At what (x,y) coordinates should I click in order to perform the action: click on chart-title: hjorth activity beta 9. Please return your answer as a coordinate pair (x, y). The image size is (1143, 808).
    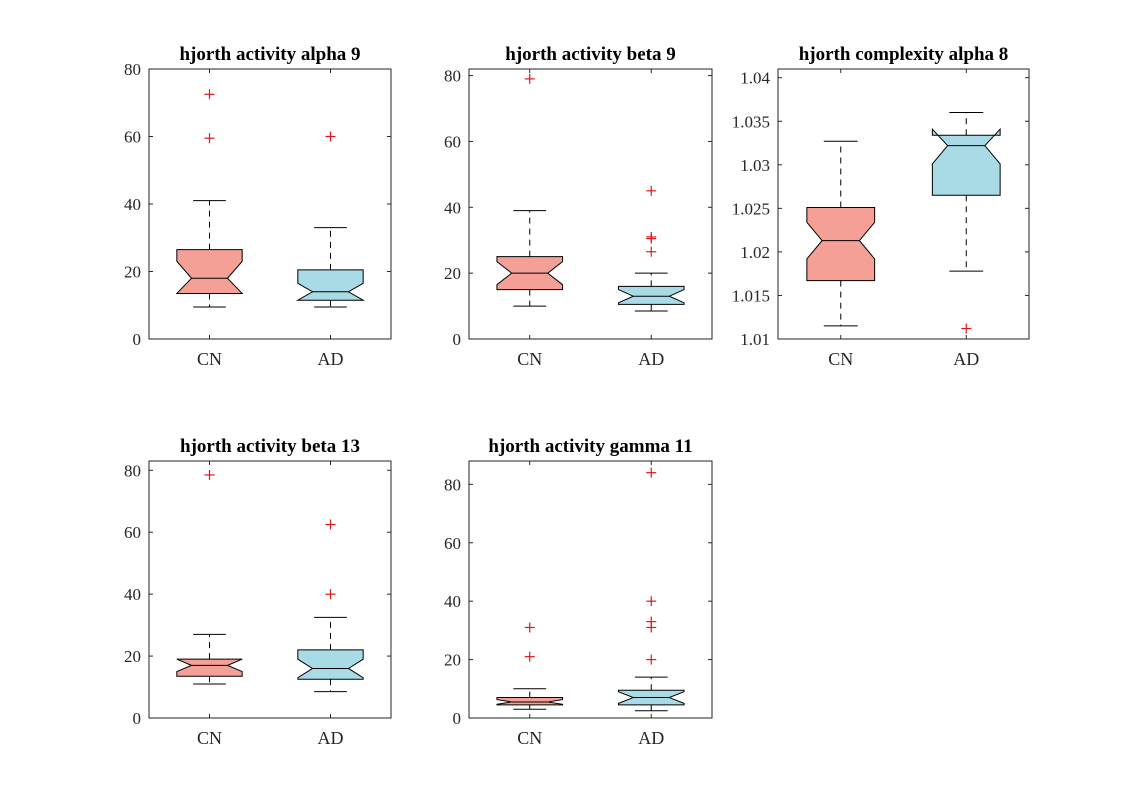
    Looking at the image, I should click on (590, 54).